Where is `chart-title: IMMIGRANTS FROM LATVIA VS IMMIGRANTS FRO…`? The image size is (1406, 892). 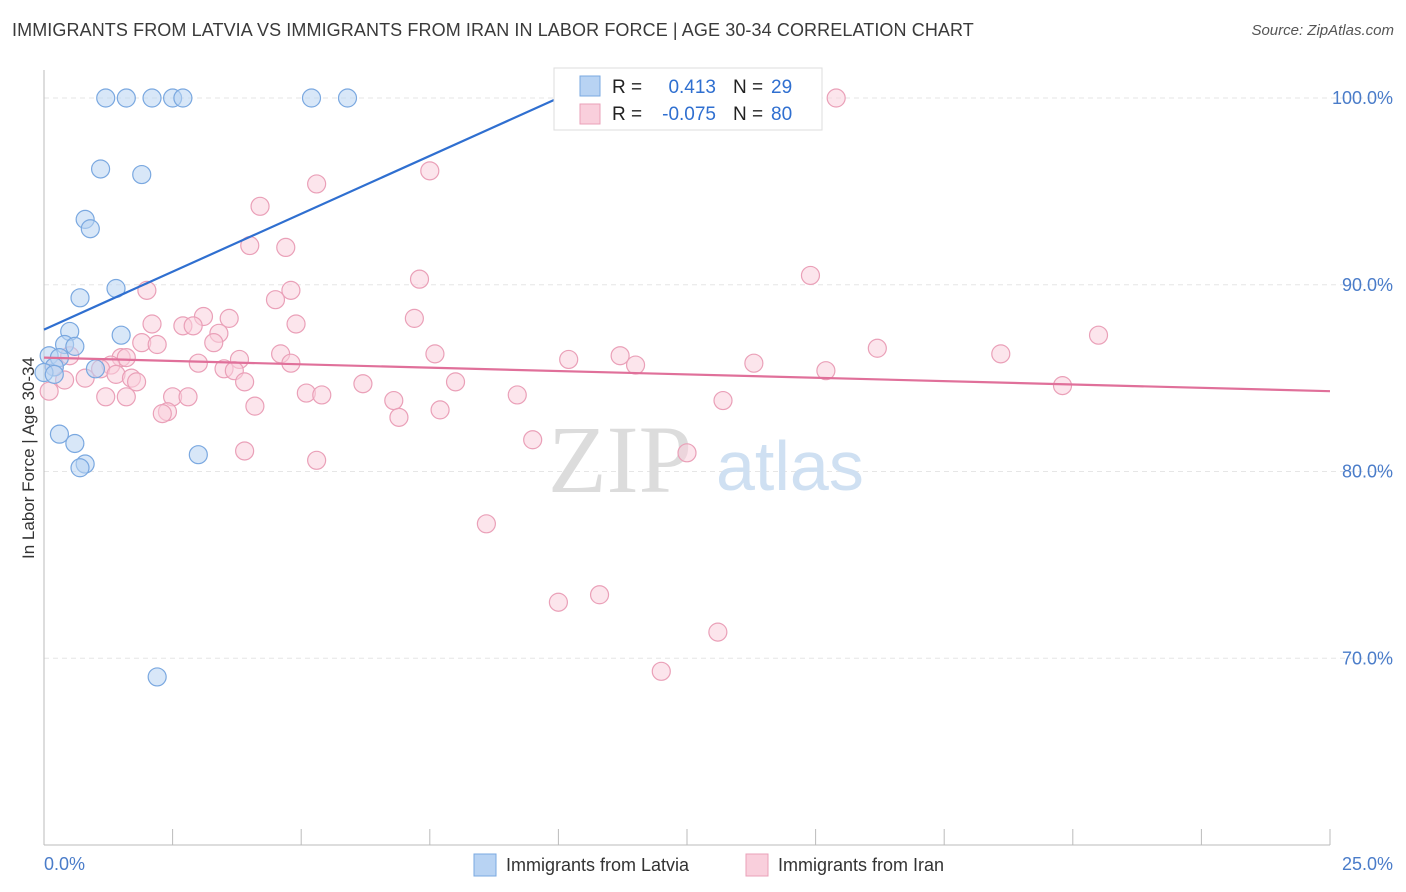 chart-title: IMMIGRANTS FROM LATVIA VS IMMIGRANTS FRO… is located at coordinates (493, 30).